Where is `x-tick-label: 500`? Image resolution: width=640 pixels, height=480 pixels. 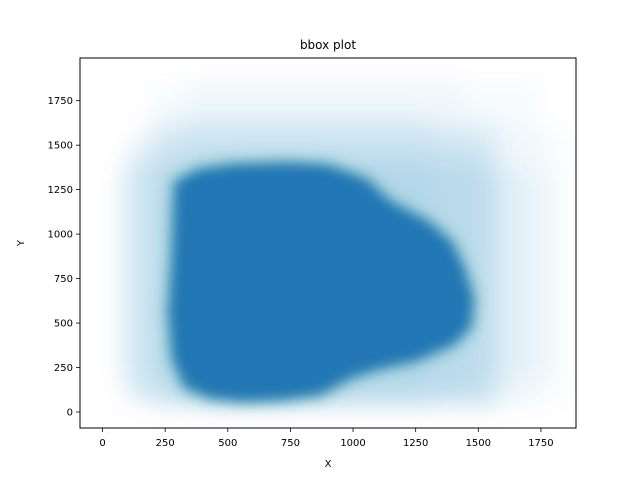
x-tick-label: 500 is located at coordinates (227, 443).